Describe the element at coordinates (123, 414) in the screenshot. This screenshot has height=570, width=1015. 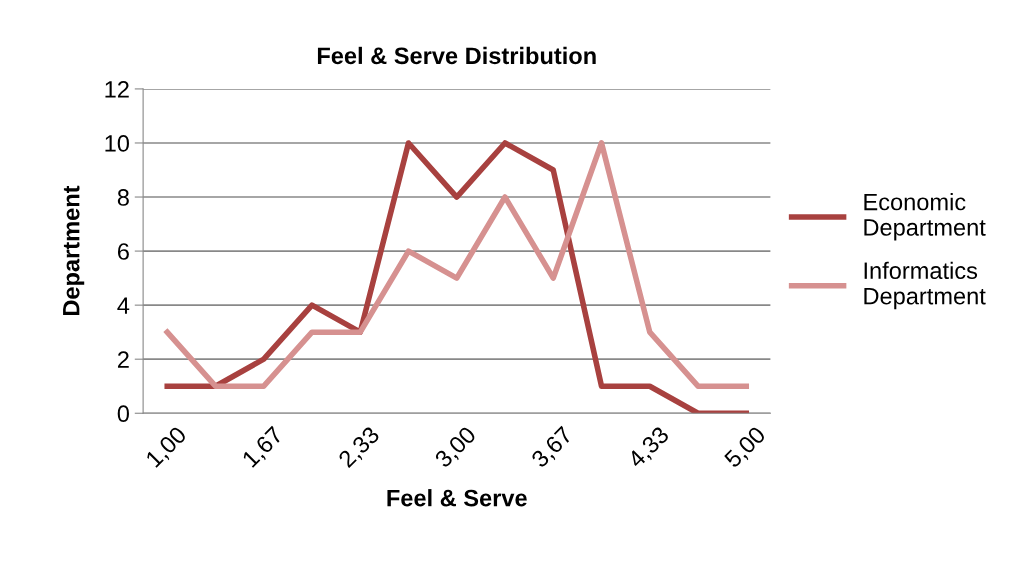
I see `y-tick-label: 0` at that location.